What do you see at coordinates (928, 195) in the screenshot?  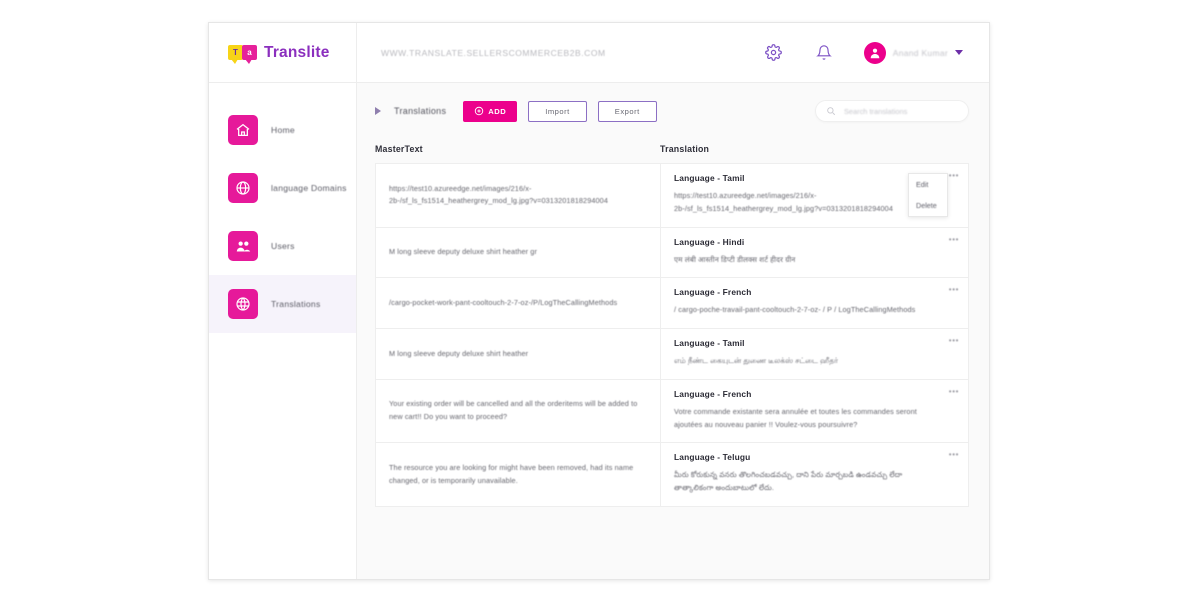 I see `row-action-menu: Edit Delete` at bounding box center [928, 195].